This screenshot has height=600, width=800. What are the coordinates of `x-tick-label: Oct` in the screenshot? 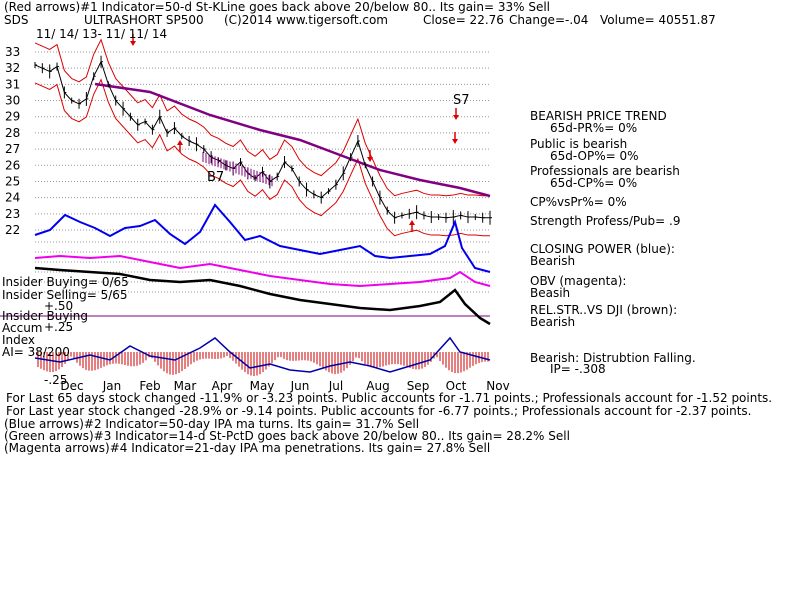 It's located at (456, 386).